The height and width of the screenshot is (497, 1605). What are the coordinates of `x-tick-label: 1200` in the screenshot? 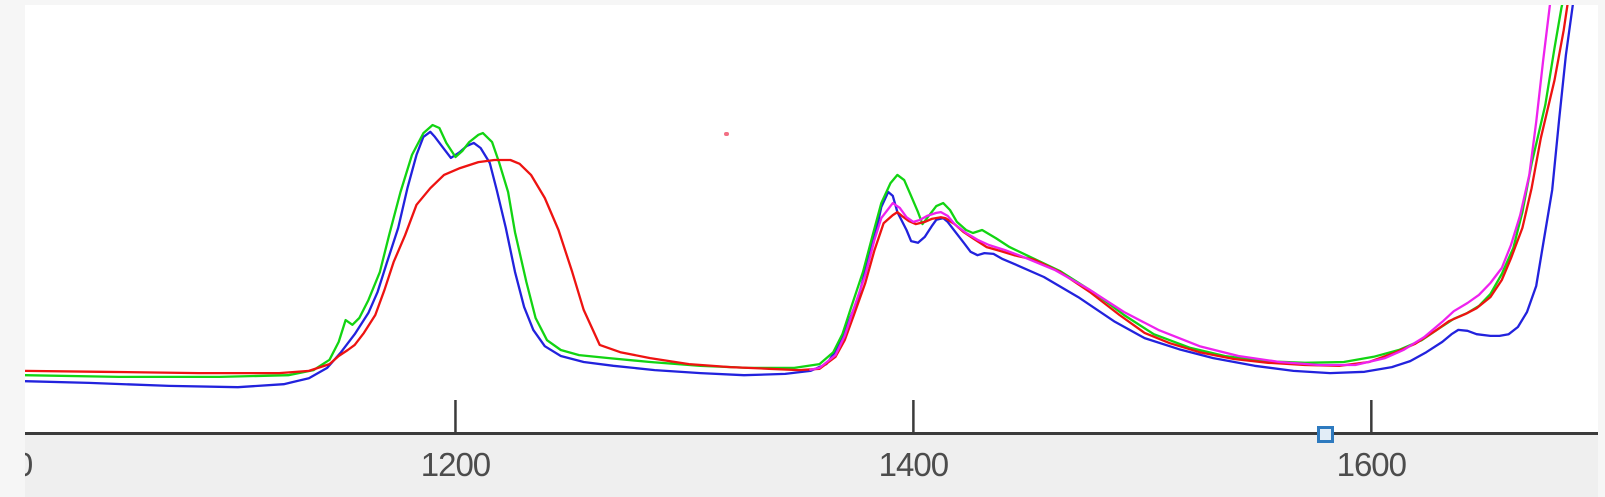 It's located at (455, 464).